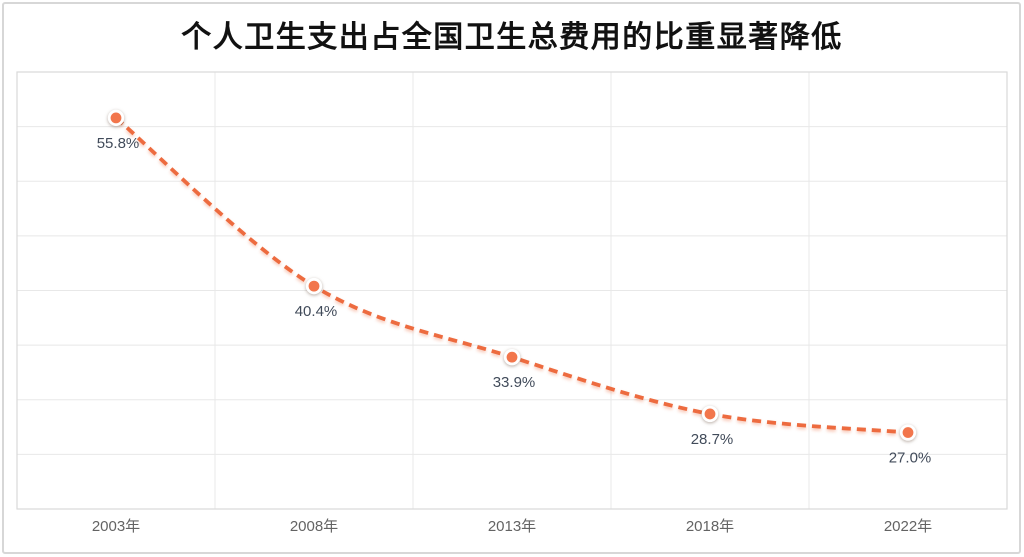  Describe the element at coordinates (116, 526) in the screenshot. I see `x-axis-label: 2003年` at that location.